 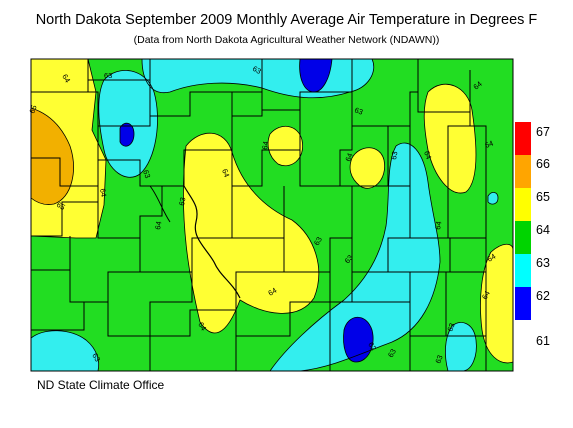 I want to click on zone-61-northwest, so click(x=127, y=135).